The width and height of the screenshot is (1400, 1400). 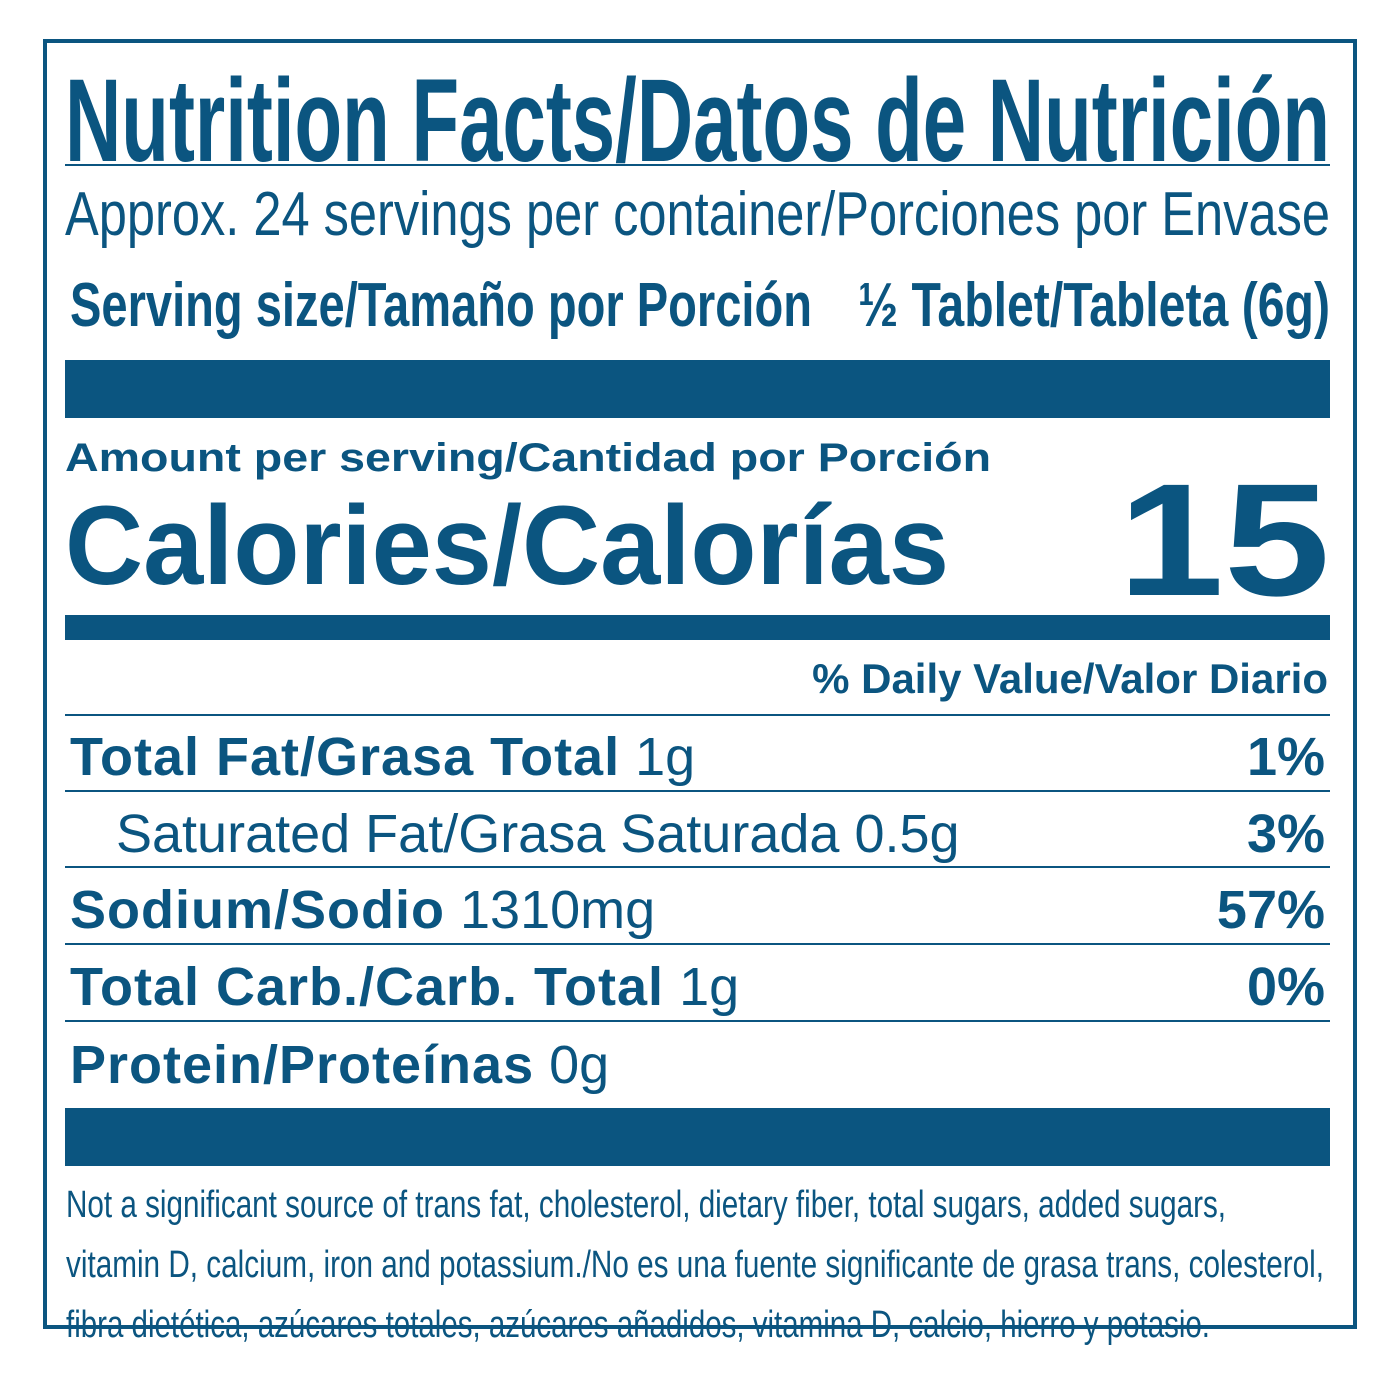 I want to click on nutrient-label: Protein/Proteínas, so click(x=302, y=1065).